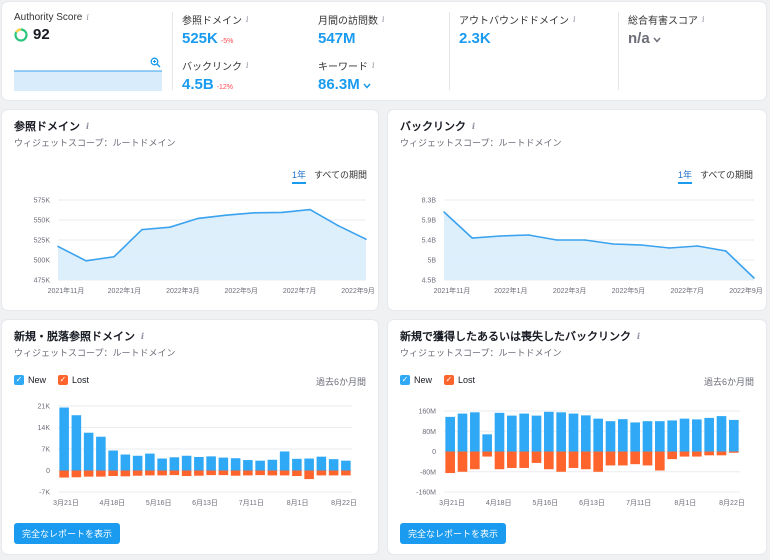  I want to click on keywords-value: 86.3M, so click(339, 84).